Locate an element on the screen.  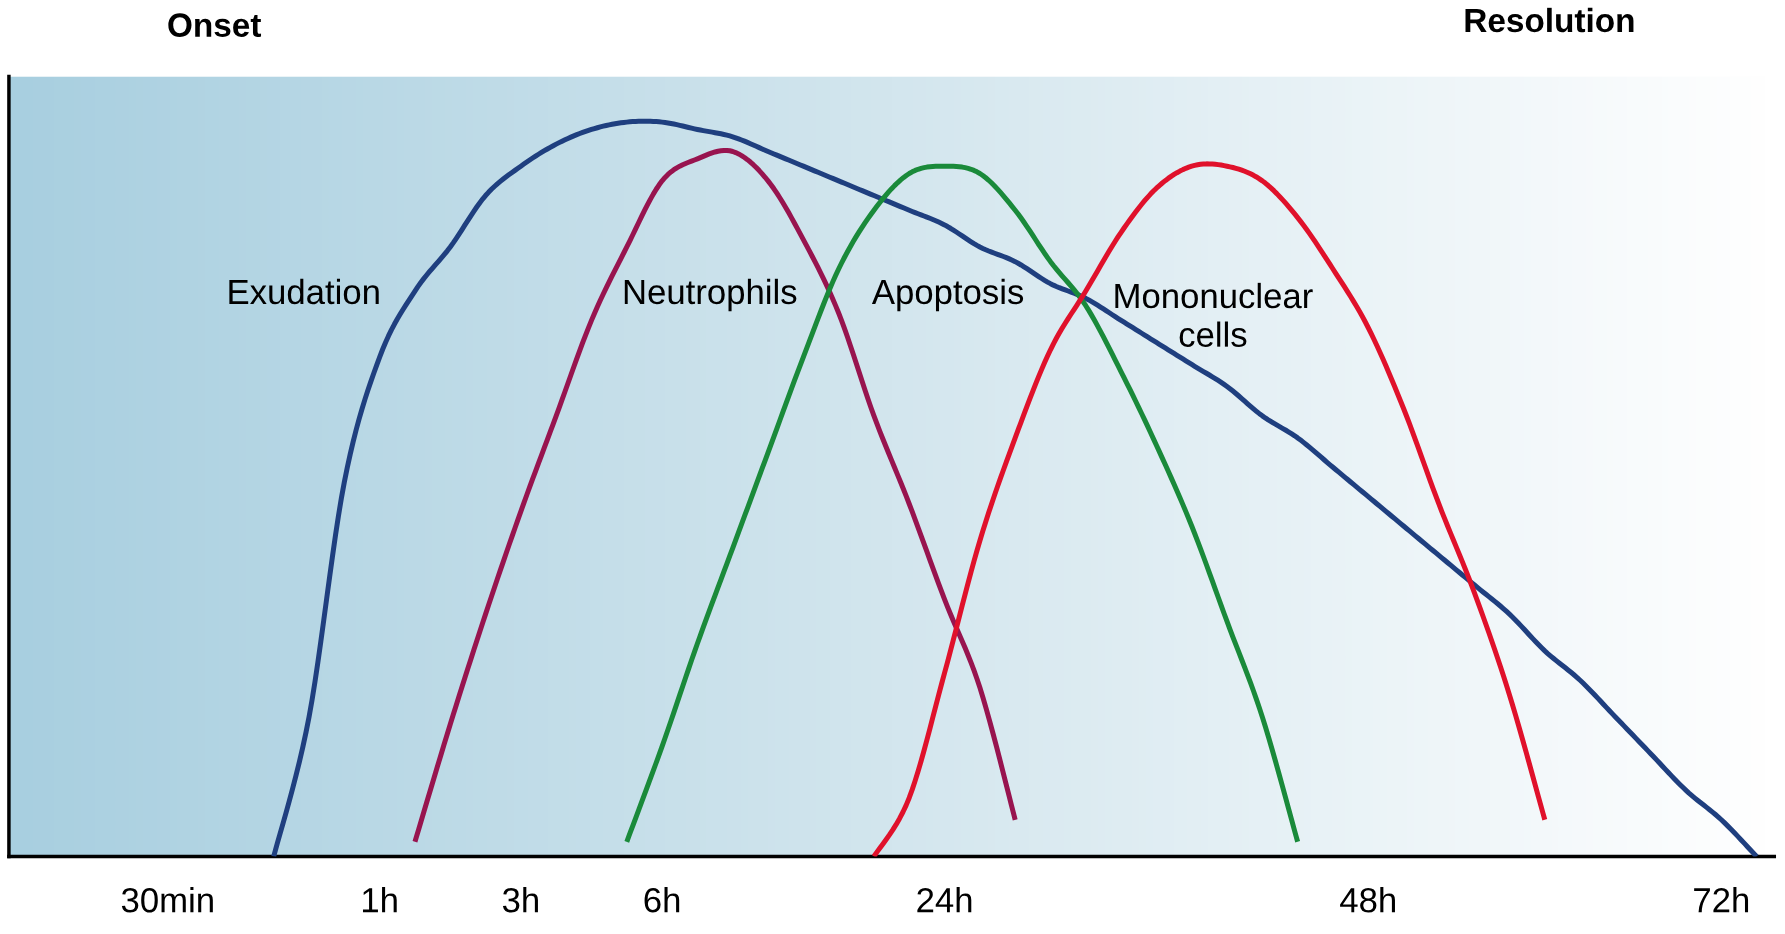
x-tick-label: 3h is located at coordinates (520, 900).